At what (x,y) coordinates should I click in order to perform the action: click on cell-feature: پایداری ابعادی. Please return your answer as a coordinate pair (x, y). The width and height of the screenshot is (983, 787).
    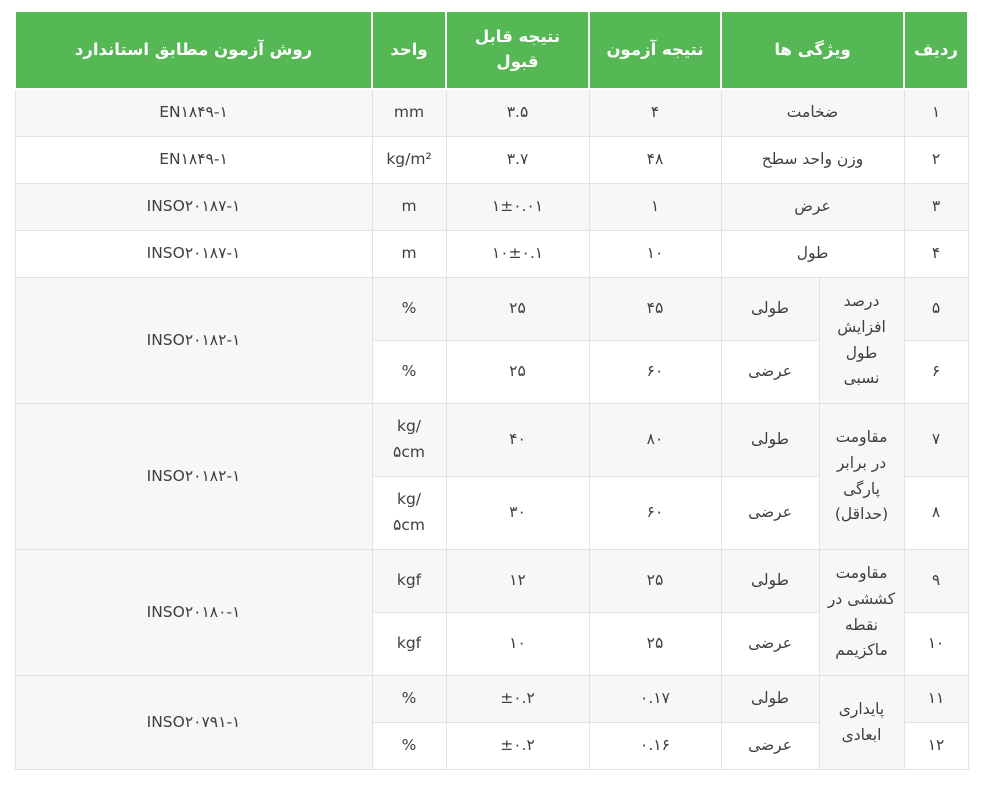
    Looking at the image, I should click on (861, 722).